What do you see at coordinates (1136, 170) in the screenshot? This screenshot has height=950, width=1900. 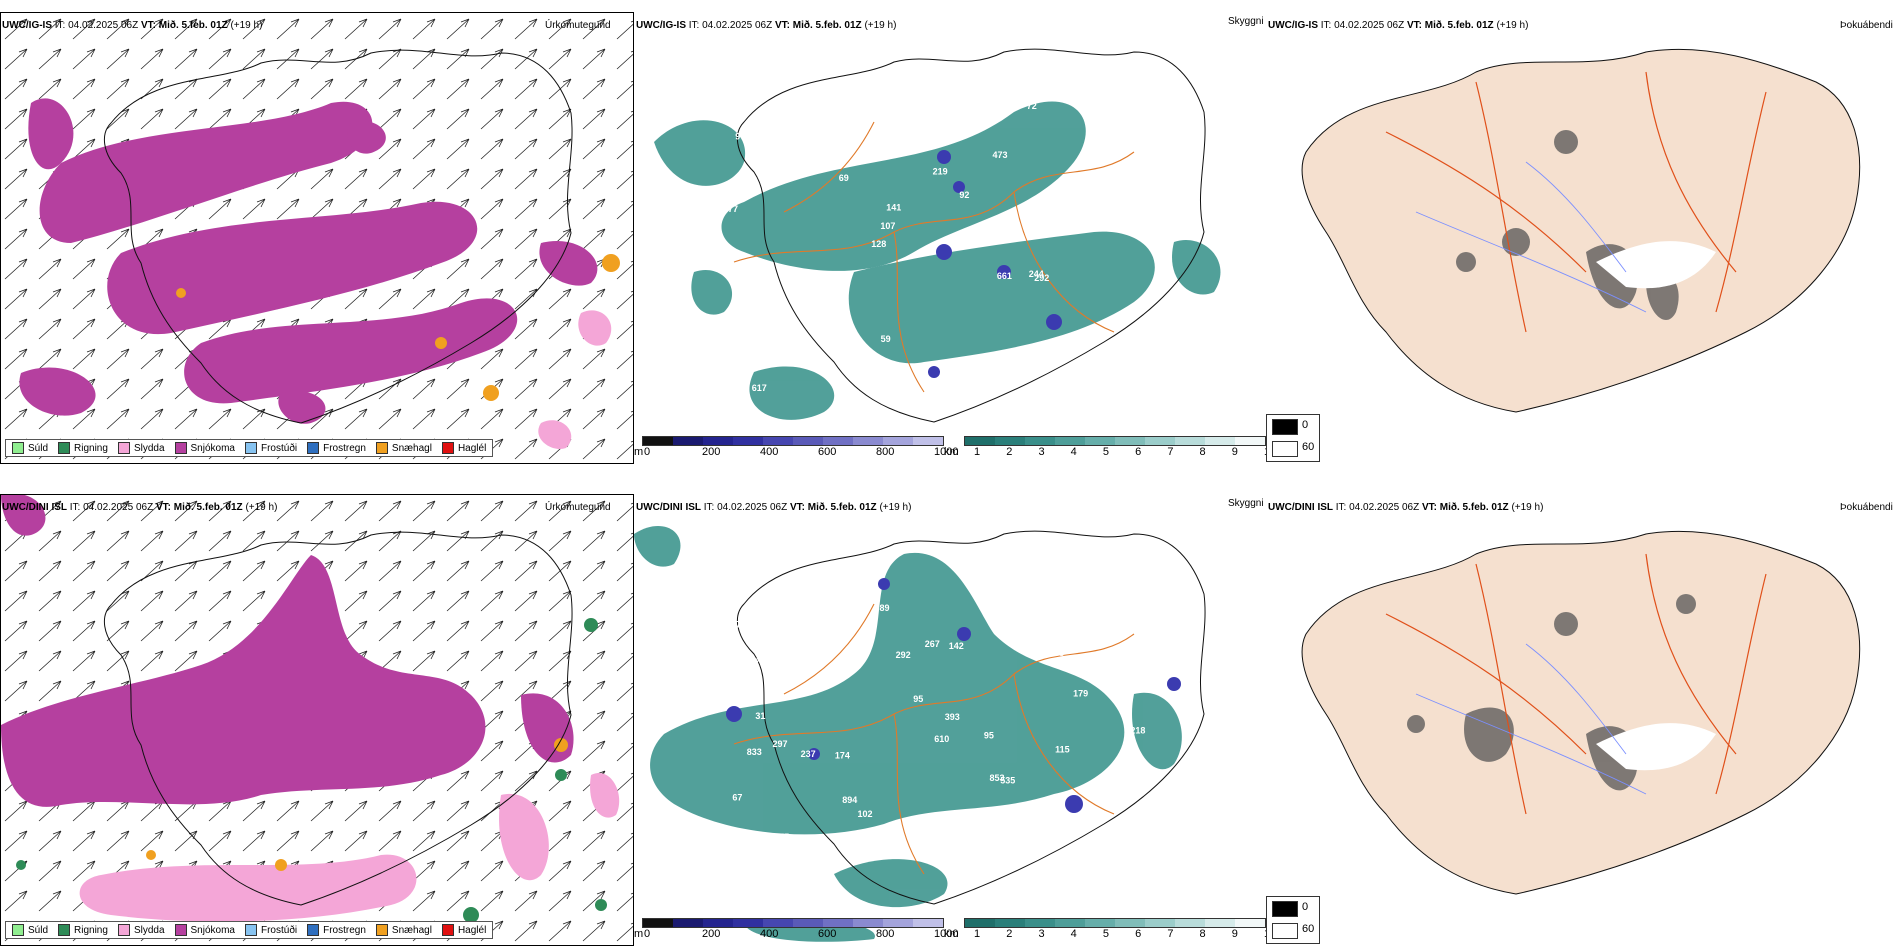 I see `cloud-base-value: 439` at bounding box center [1136, 170].